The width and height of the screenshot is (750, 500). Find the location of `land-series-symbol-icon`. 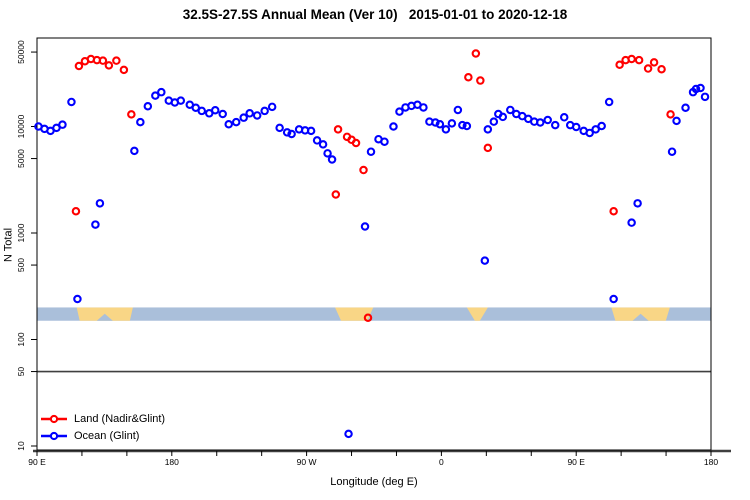

land-series-symbol-icon is located at coordinates (54, 418).